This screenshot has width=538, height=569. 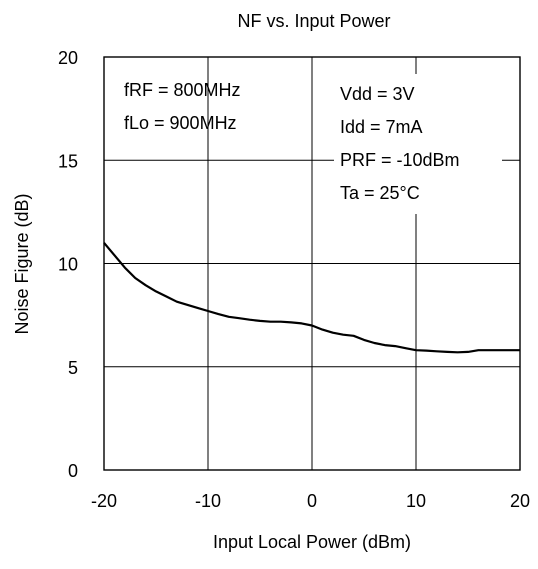 What do you see at coordinates (312, 542) in the screenshot?
I see `x-axis-label: Input Local Power (dBm)` at bounding box center [312, 542].